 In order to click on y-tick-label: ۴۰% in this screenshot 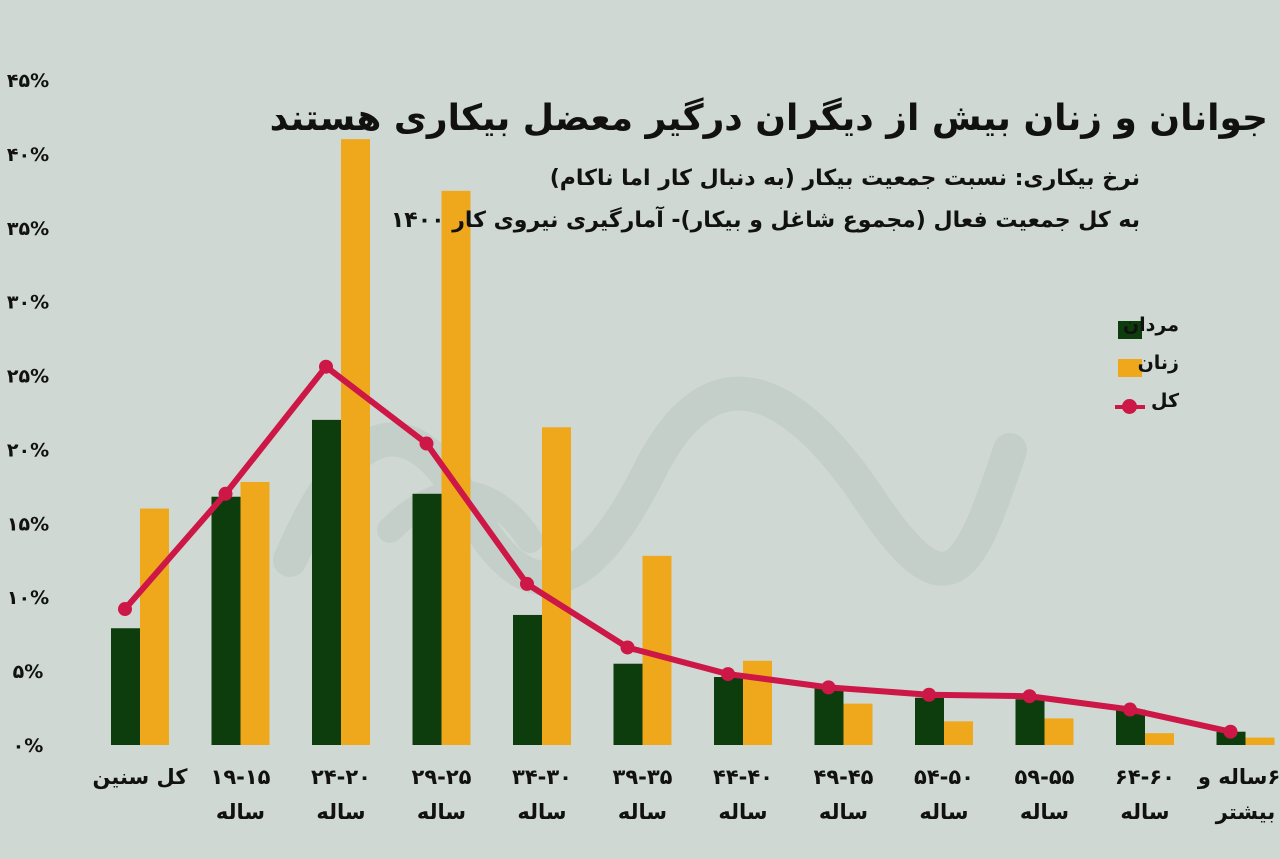, I will do `click(28, 155)`.